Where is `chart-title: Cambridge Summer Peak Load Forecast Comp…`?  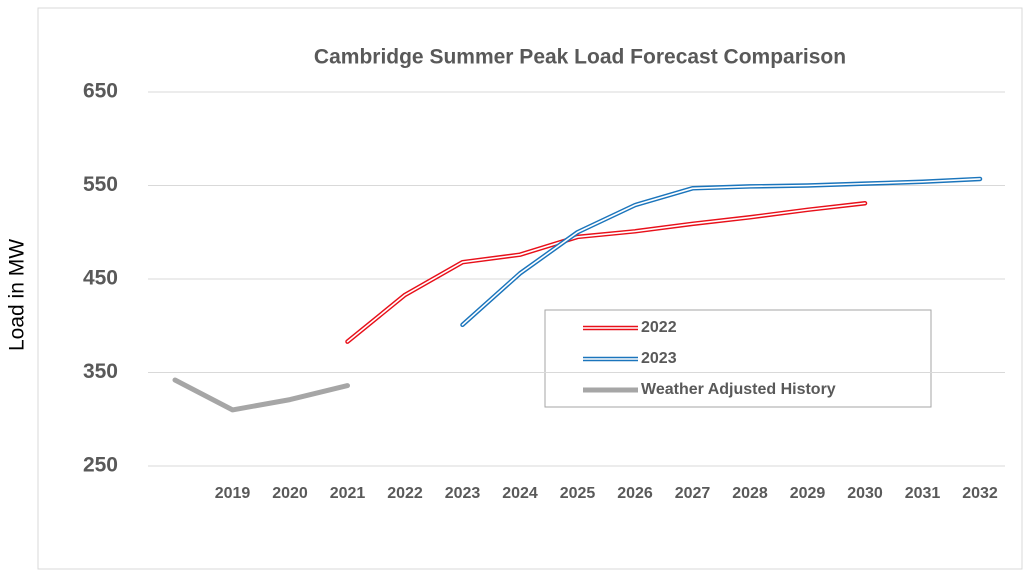 chart-title: Cambridge Summer Peak Load Forecast Comp… is located at coordinates (580, 57).